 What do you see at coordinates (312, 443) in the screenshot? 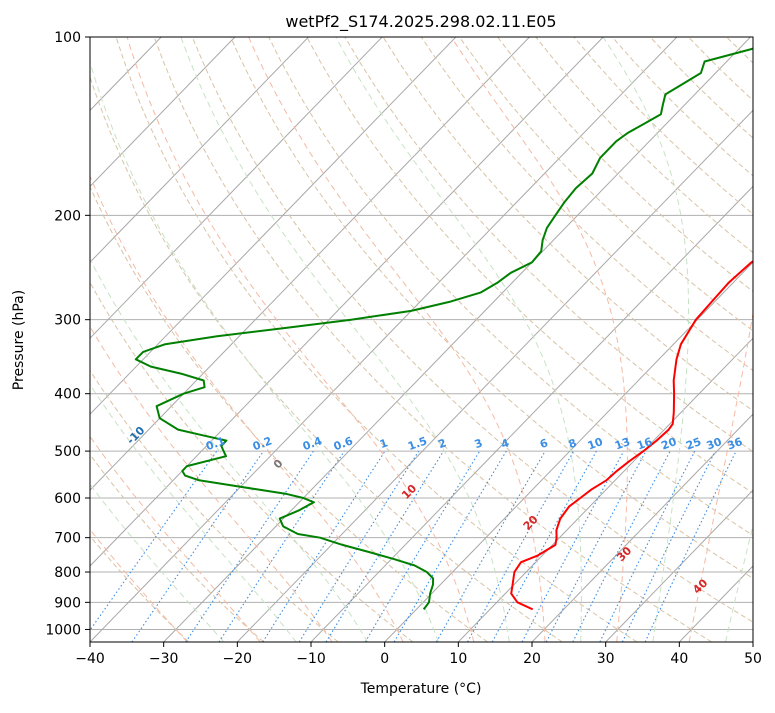
I see `mixing-ratio-label: 0.4` at bounding box center [312, 443].